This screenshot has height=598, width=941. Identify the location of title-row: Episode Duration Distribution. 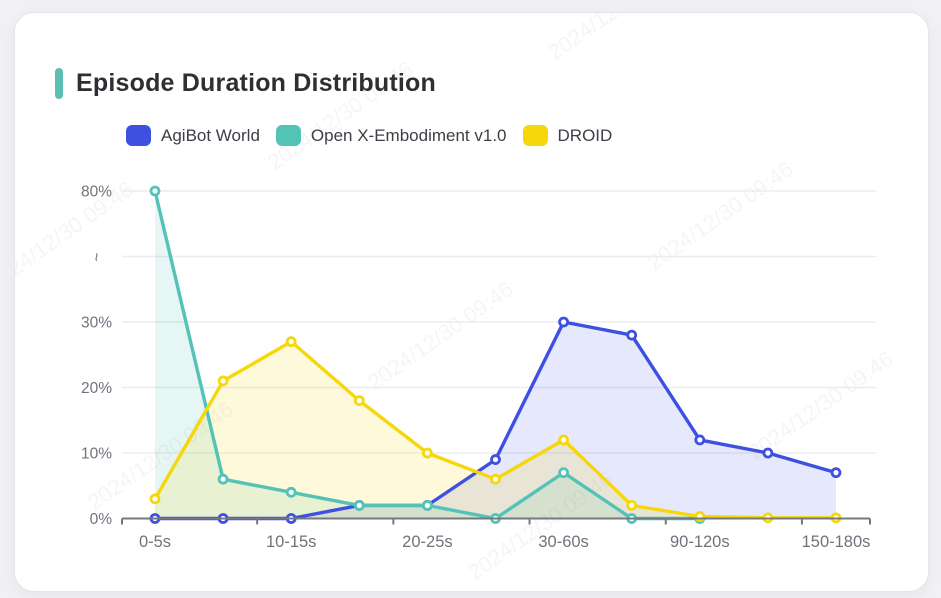
(245, 83).